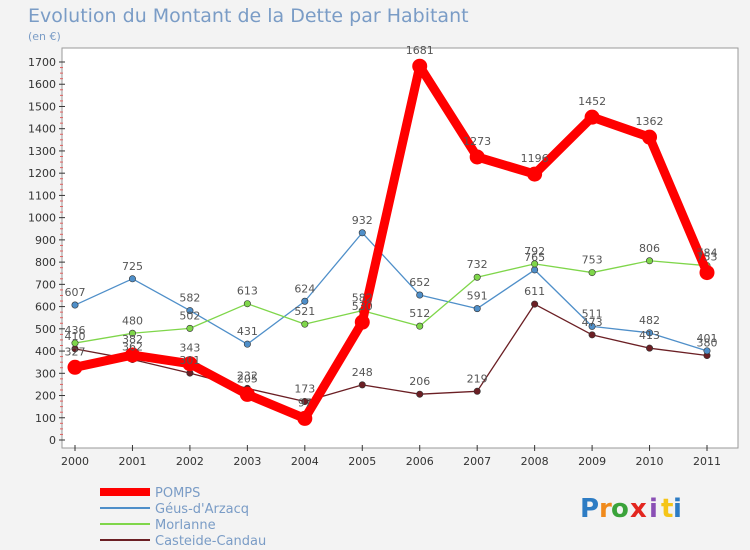  What do you see at coordinates (202, 509) in the screenshot?
I see `legend-label: Géus-d'Arzacq` at bounding box center [202, 509].